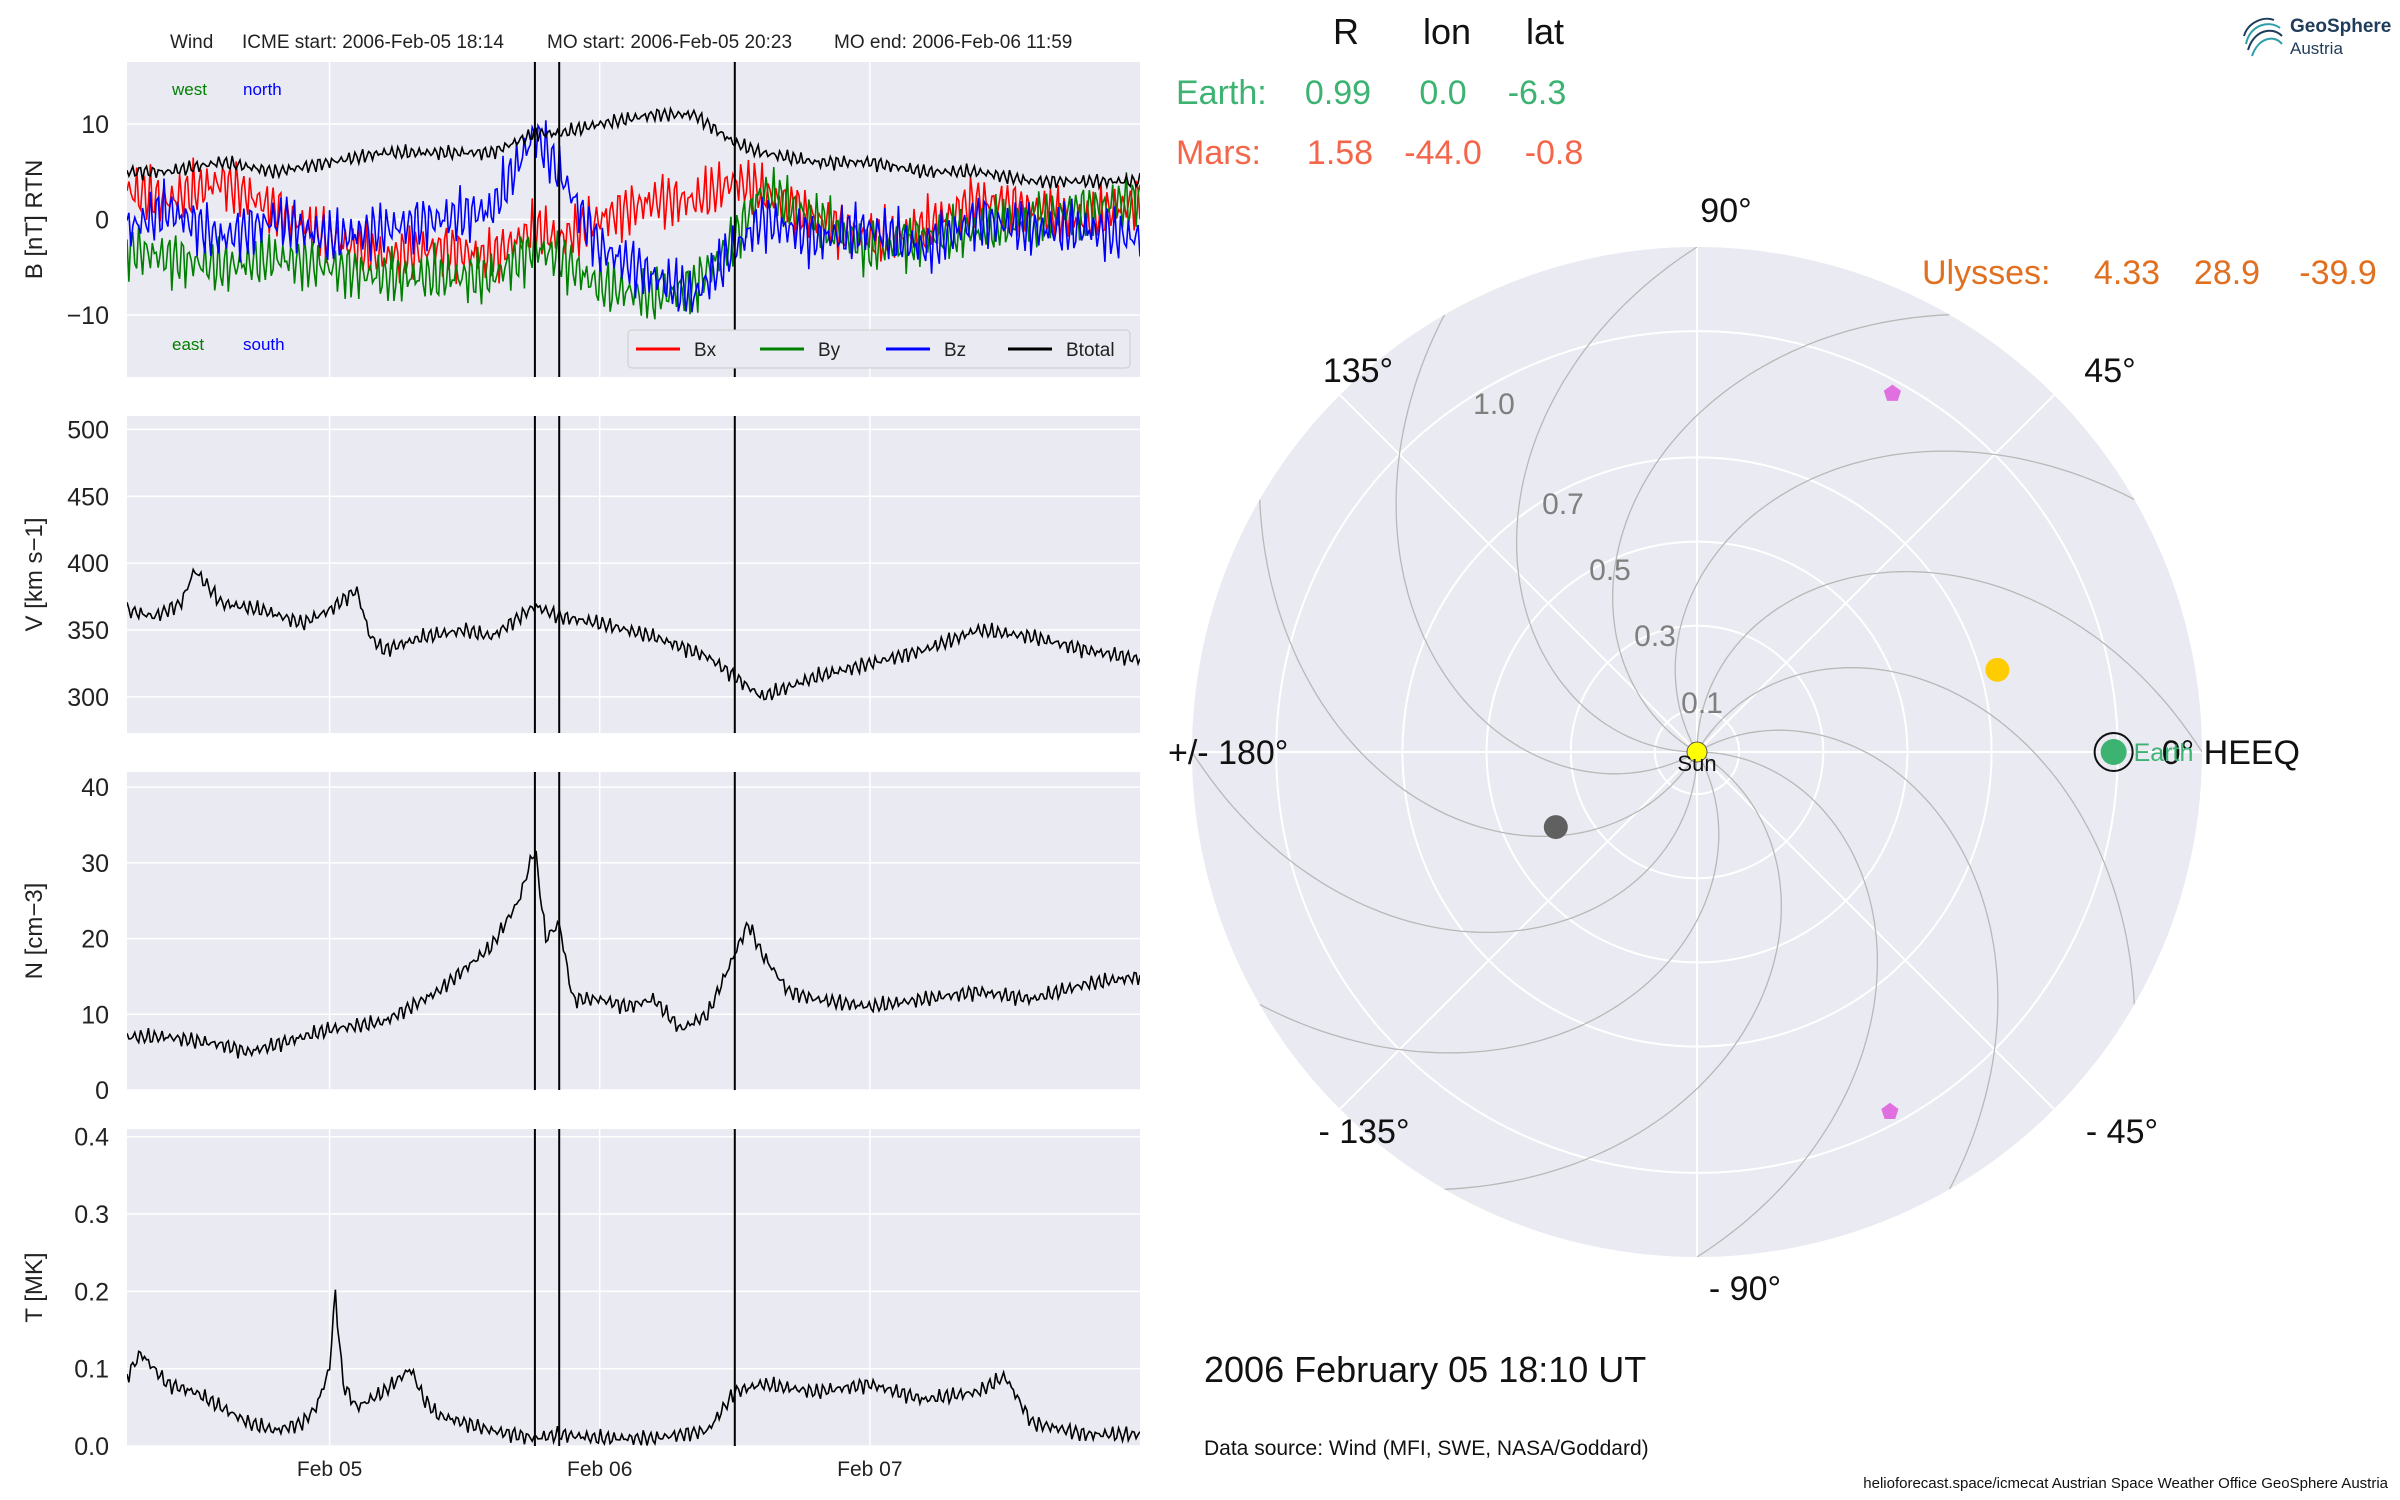 The image size is (2400, 1500). Describe the element at coordinates (2338, 273) in the screenshot. I see `ulysses-lat: -39.9` at that location.